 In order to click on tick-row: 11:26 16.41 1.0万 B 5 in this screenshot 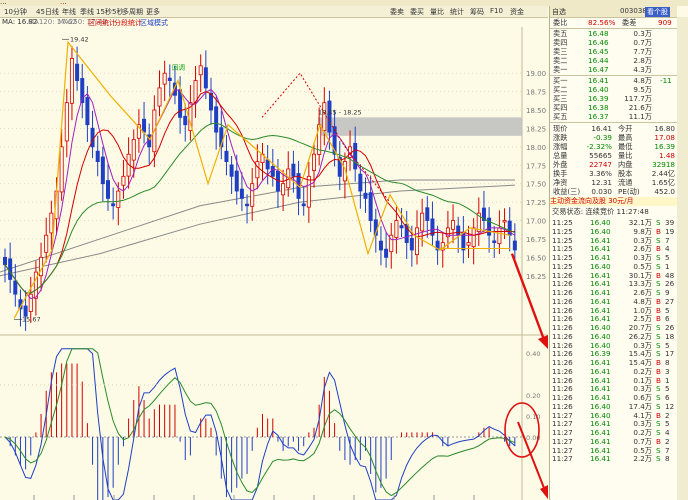, I will do `click(613, 310)`.